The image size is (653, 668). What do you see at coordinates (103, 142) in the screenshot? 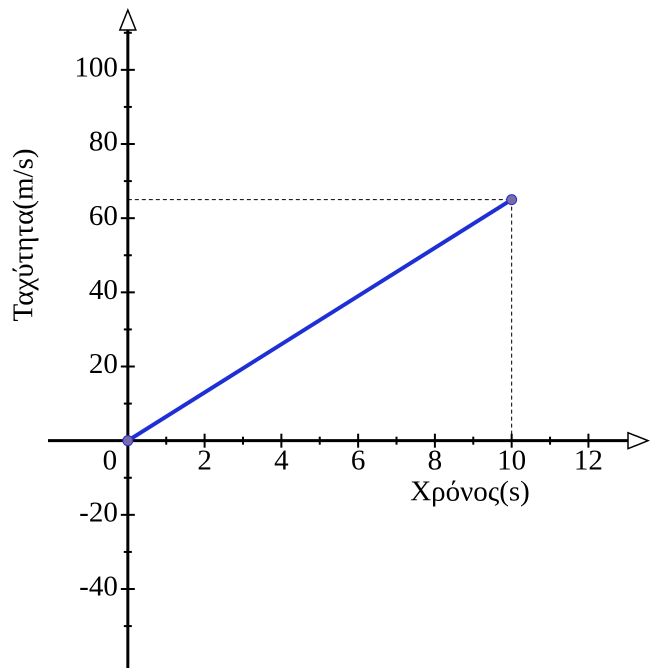
I see `y-tick-label: 80` at bounding box center [103, 142].